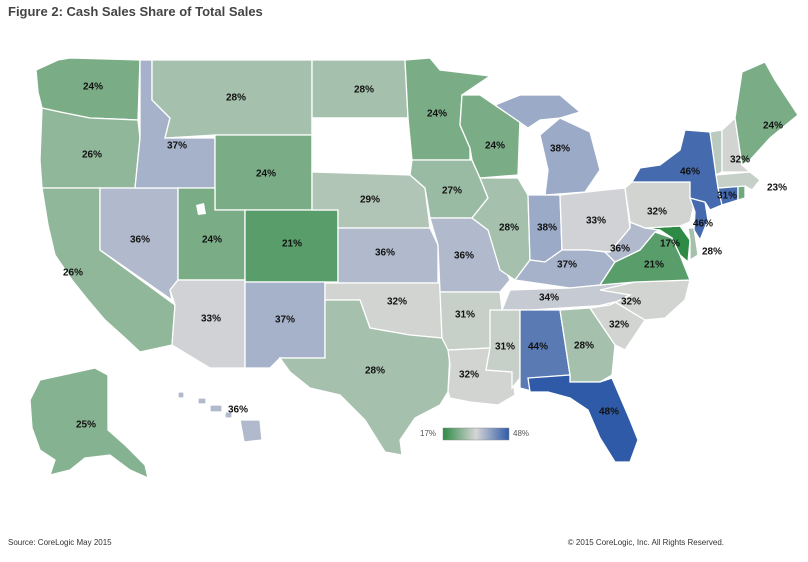 The height and width of the screenshot is (562, 808). Describe the element at coordinates (777, 188) in the screenshot. I see `label-RI: 23%` at that location.